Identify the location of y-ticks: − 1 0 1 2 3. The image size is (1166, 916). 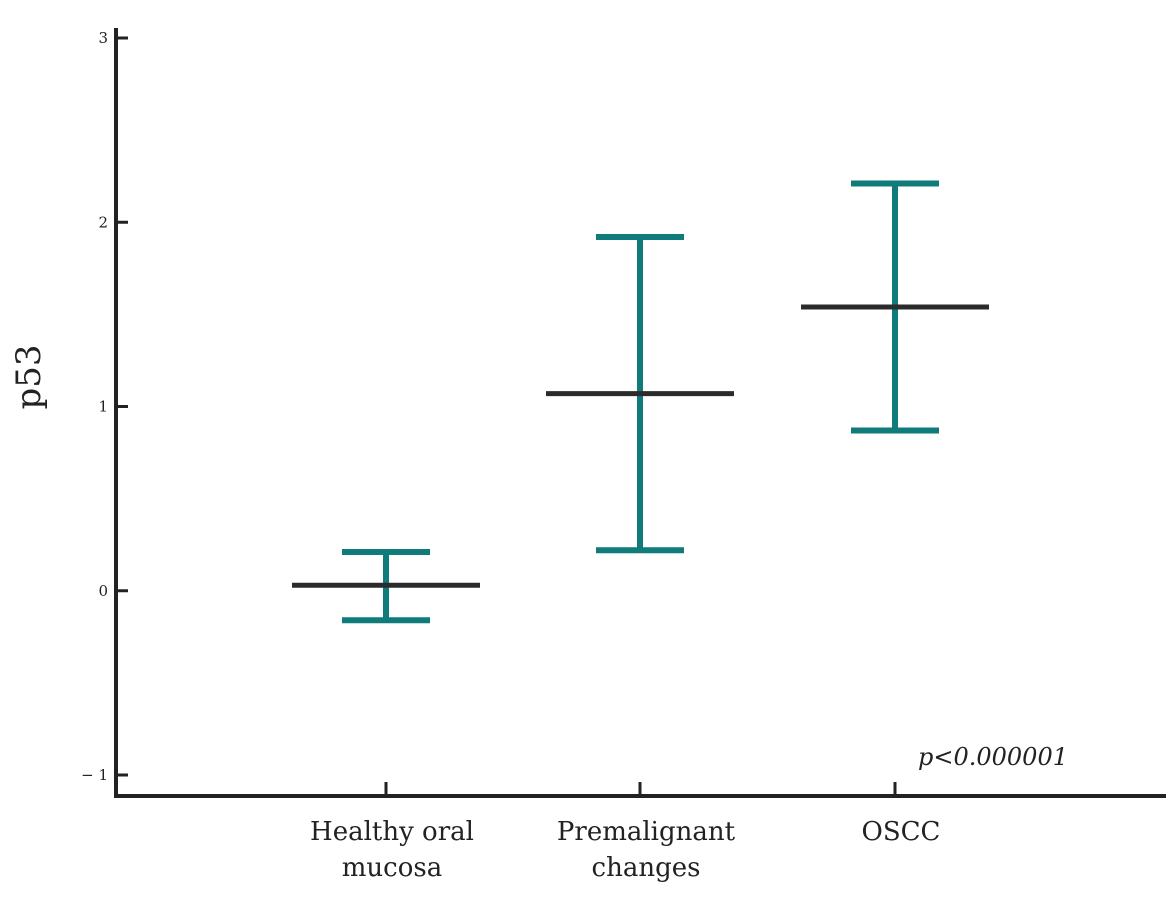
(104, 406).